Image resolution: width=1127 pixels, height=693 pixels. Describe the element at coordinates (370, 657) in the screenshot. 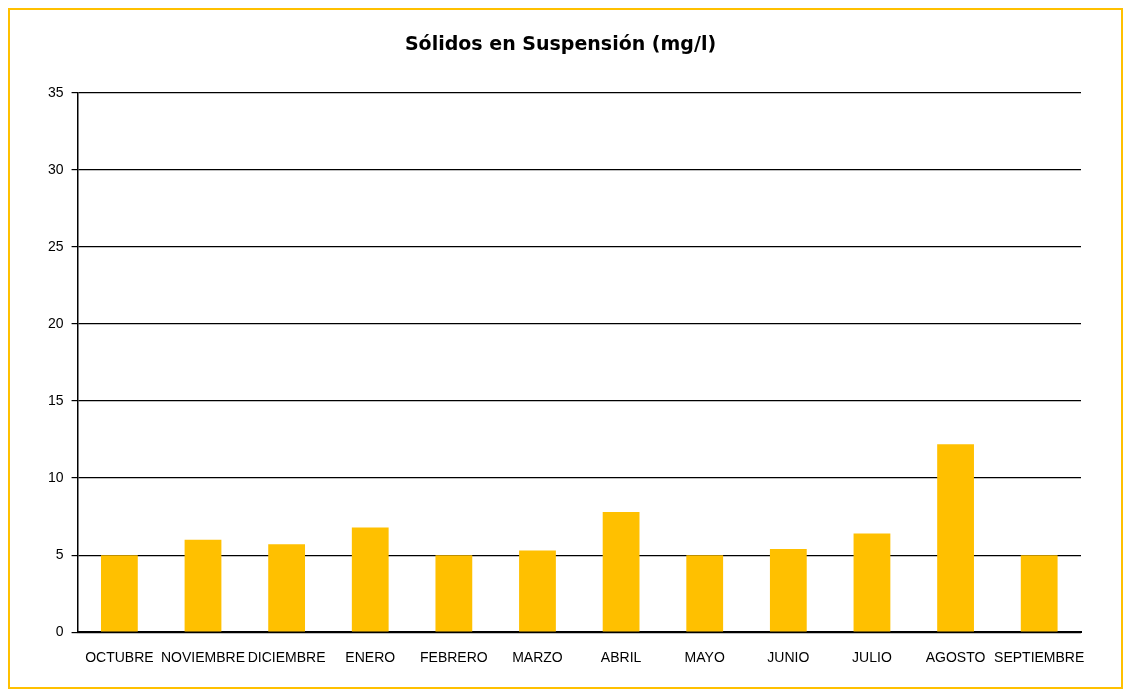

I see `x-tick-label: ENERO` at that location.